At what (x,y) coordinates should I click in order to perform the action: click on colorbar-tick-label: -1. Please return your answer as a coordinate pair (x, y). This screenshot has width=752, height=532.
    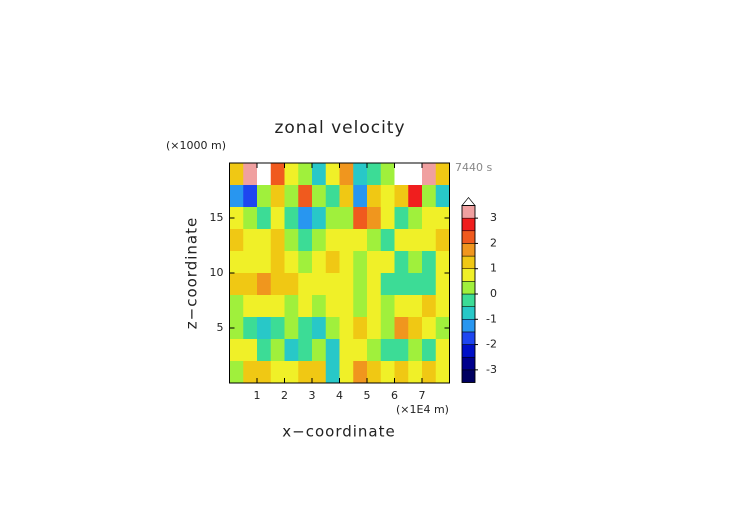
    Looking at the image, I should click on (491, 318).